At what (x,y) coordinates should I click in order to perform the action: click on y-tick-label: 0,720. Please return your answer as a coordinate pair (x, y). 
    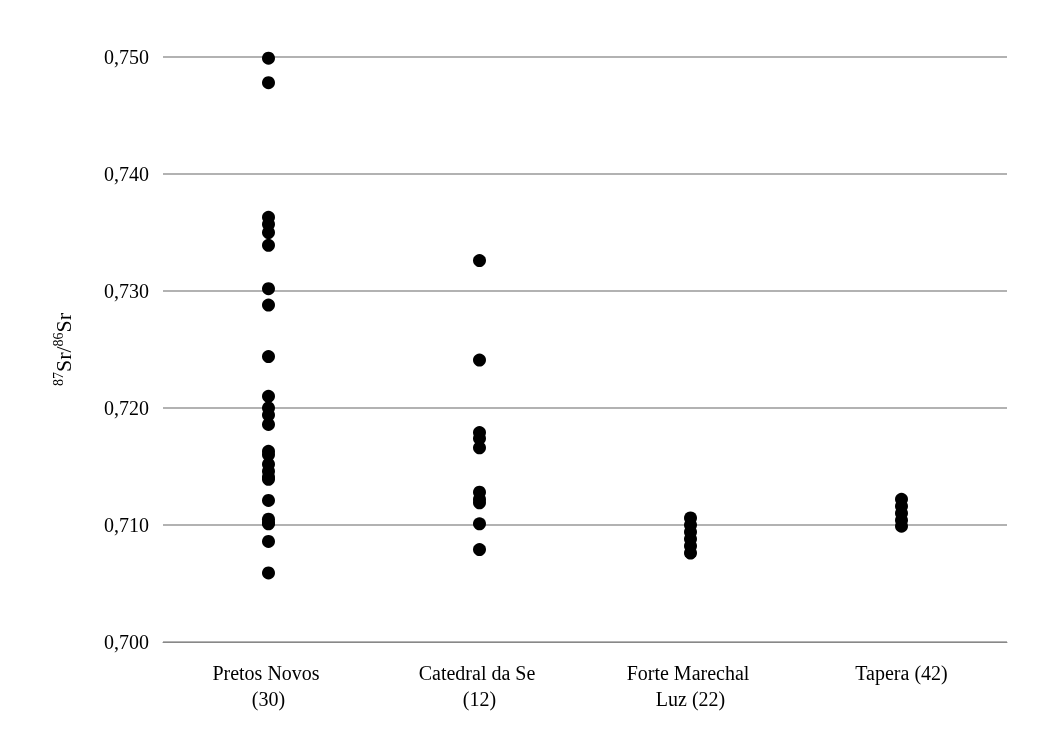
    Looking at the image, I should click on (126, 408).